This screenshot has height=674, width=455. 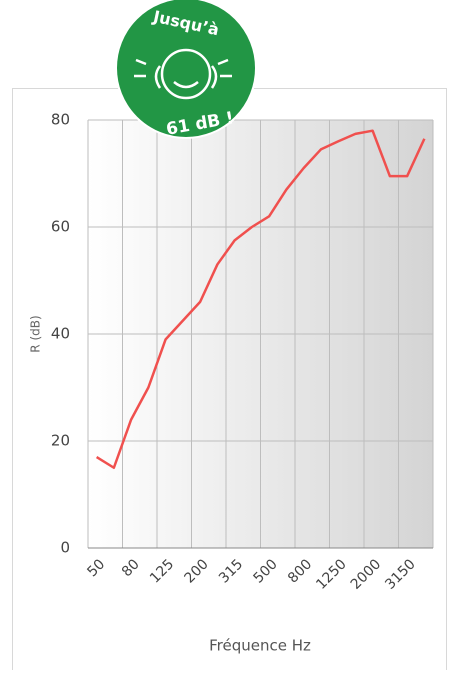 I want to click on x-axis-label: Fréquence Hz, so click(x=260, y=646).